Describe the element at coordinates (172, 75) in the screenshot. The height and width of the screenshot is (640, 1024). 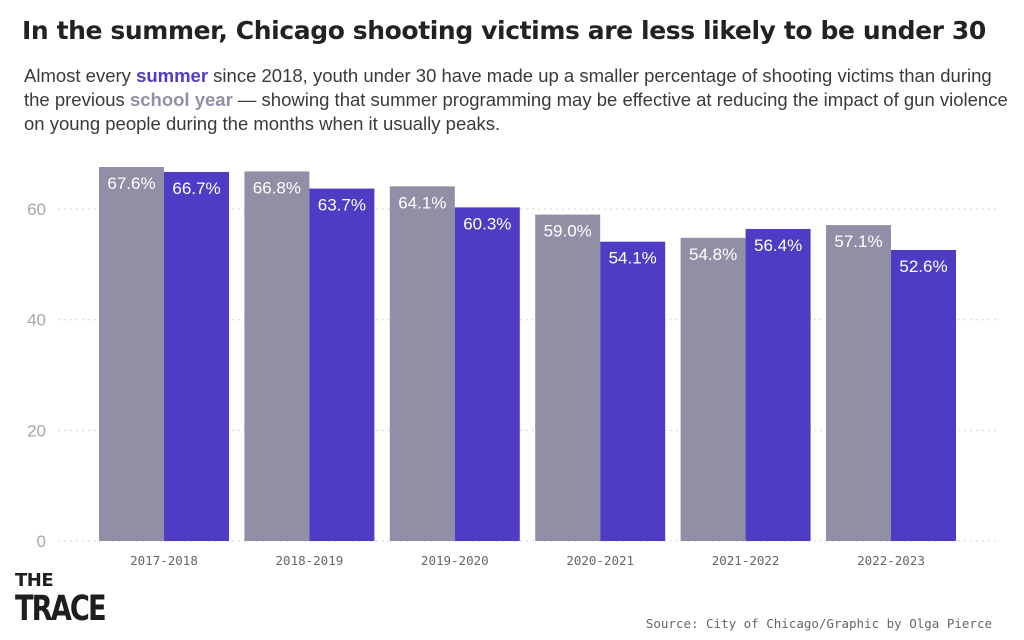
I see `subtitle-keyword-summer: summer` at that location.